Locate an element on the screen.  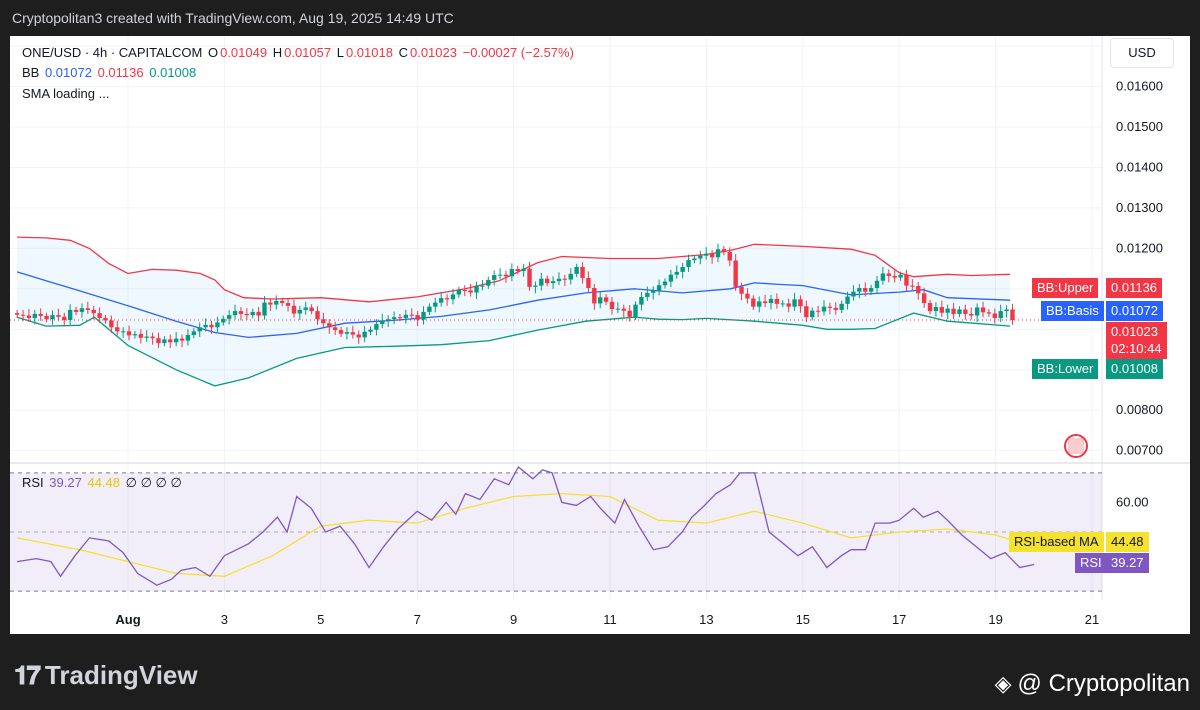
bb-basis-tag-value: 0.01072 is located at coordinates (1134, 311).